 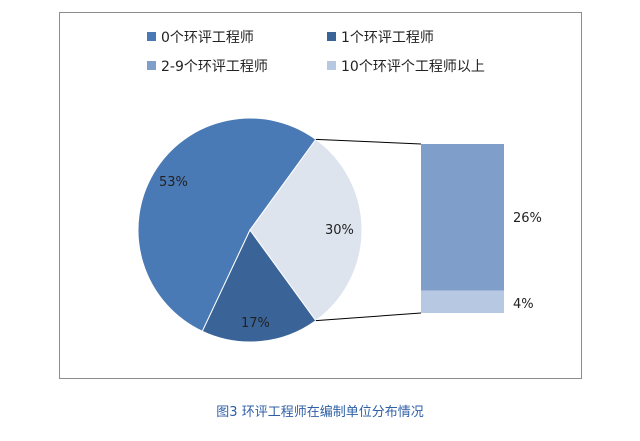 What do you see at coordinates (207, 38) in the screenshot?
I see `legend-label-0: 0个环评工程师` at bounding box center [207, 38].